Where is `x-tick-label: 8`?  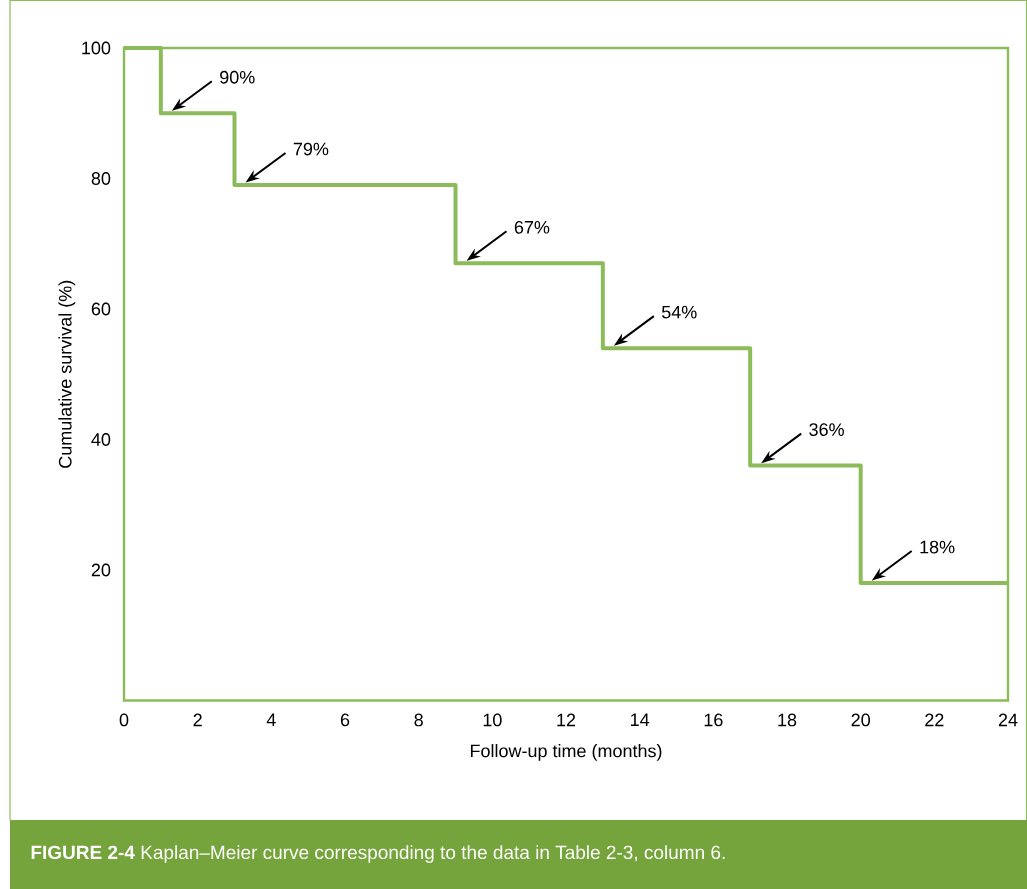
x-tick-label: 8 is located at coordinates (418, 720).